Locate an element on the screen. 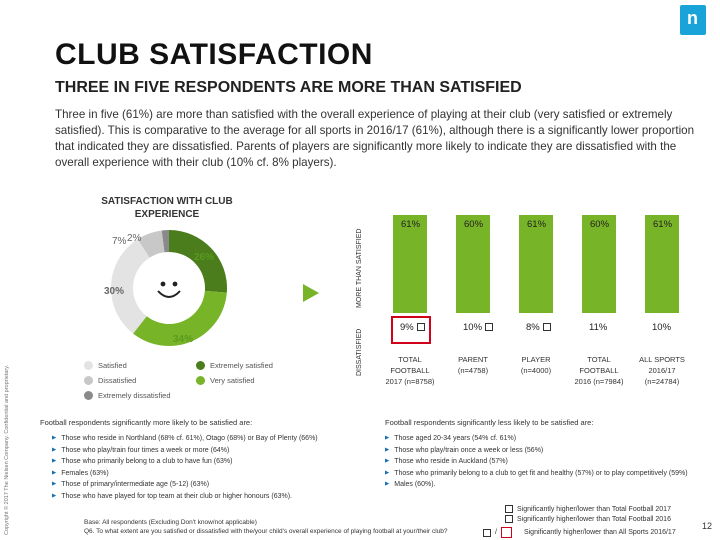 The height and width of the screenshot is (540, 720). donut-segment-very-satisfied is located at coordinates (180, 318).